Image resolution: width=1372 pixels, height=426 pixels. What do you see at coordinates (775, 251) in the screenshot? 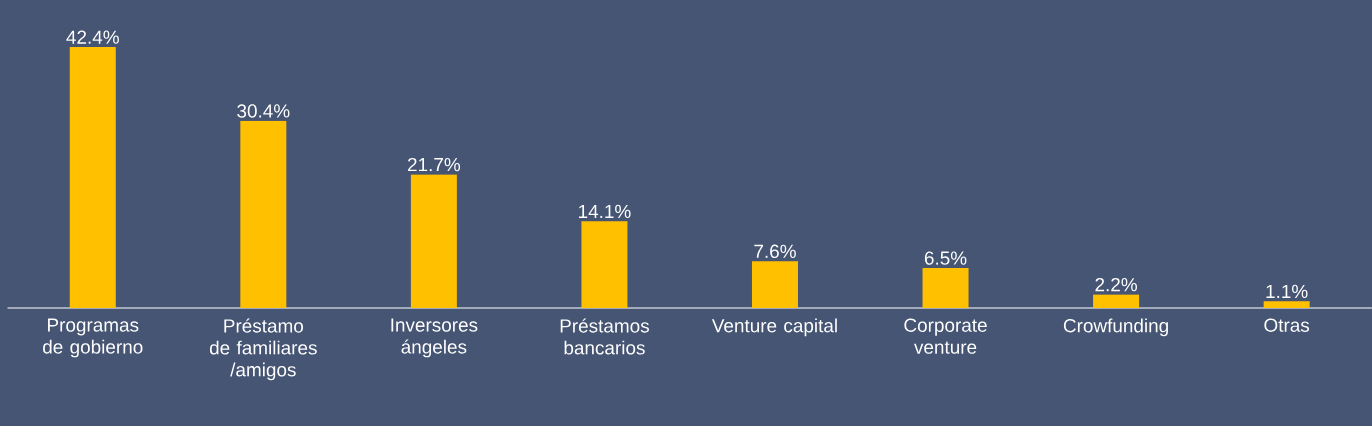
I see `data-label: 7.6%` at bounding box center [775, 251].